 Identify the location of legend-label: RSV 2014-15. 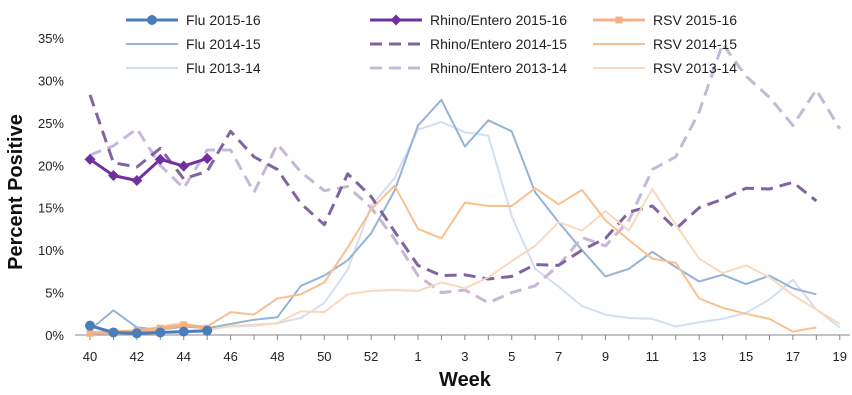
(695, 44).